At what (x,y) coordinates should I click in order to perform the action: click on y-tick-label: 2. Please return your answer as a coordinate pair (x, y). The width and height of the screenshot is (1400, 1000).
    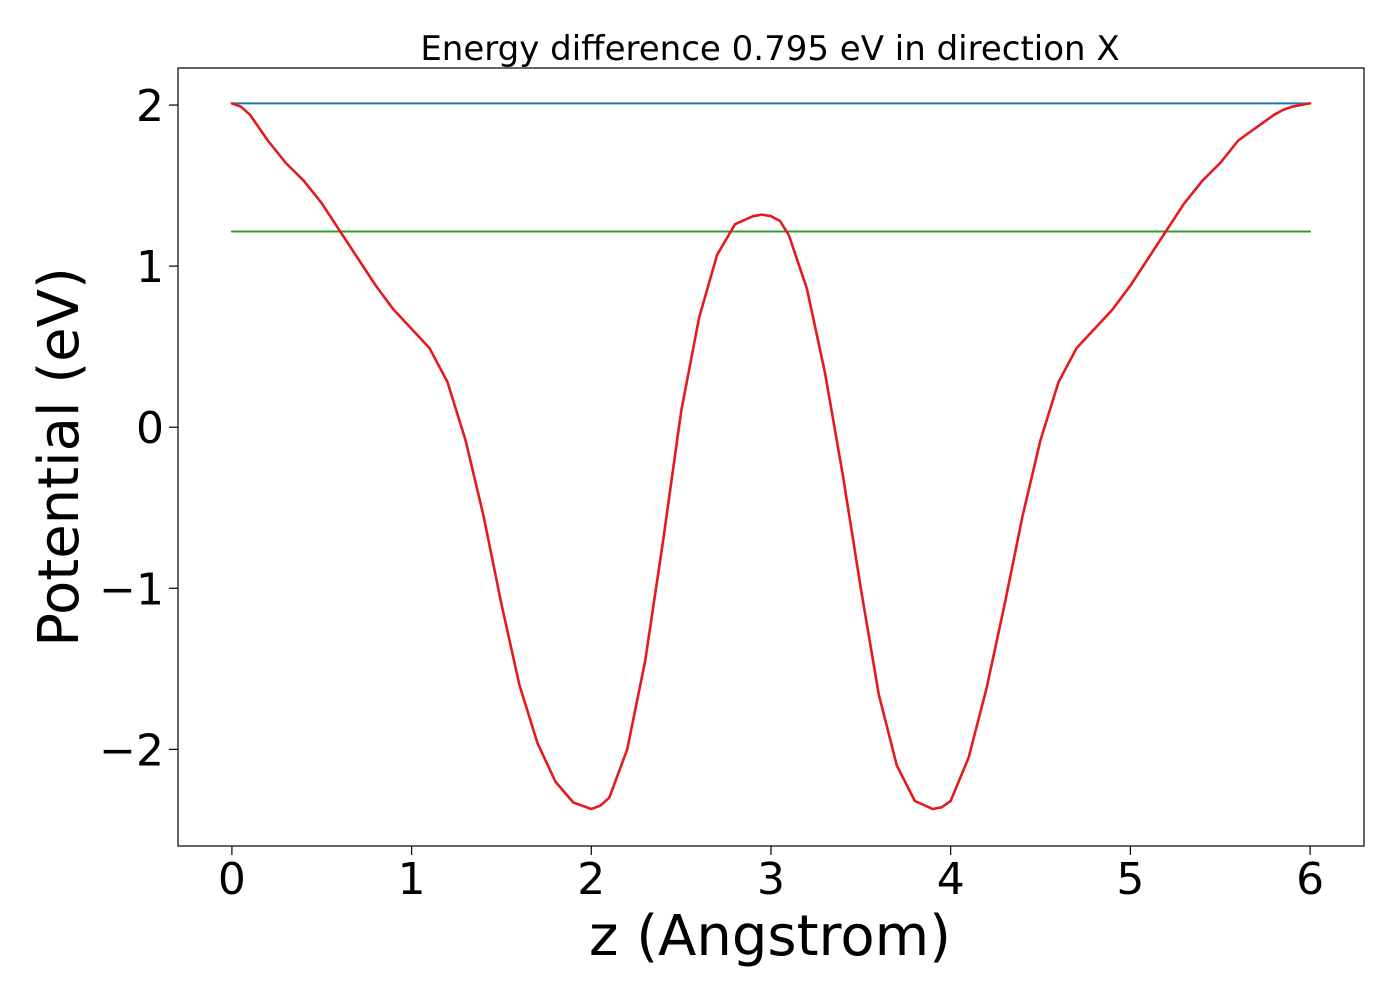
    Looking at the image, I should click on (150, 106).